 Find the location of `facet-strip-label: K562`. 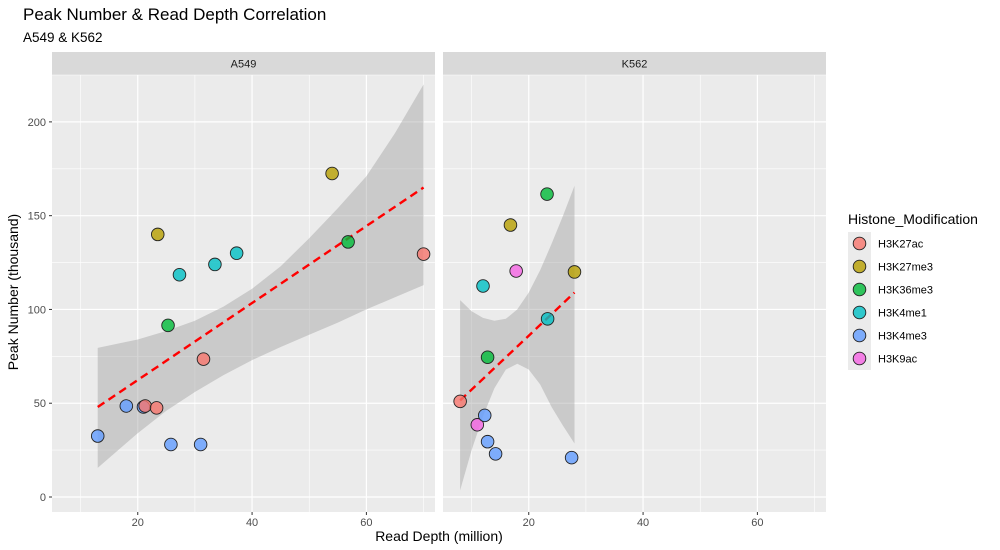

facet-strip-label: K562 is located at coordinates (635, 65).